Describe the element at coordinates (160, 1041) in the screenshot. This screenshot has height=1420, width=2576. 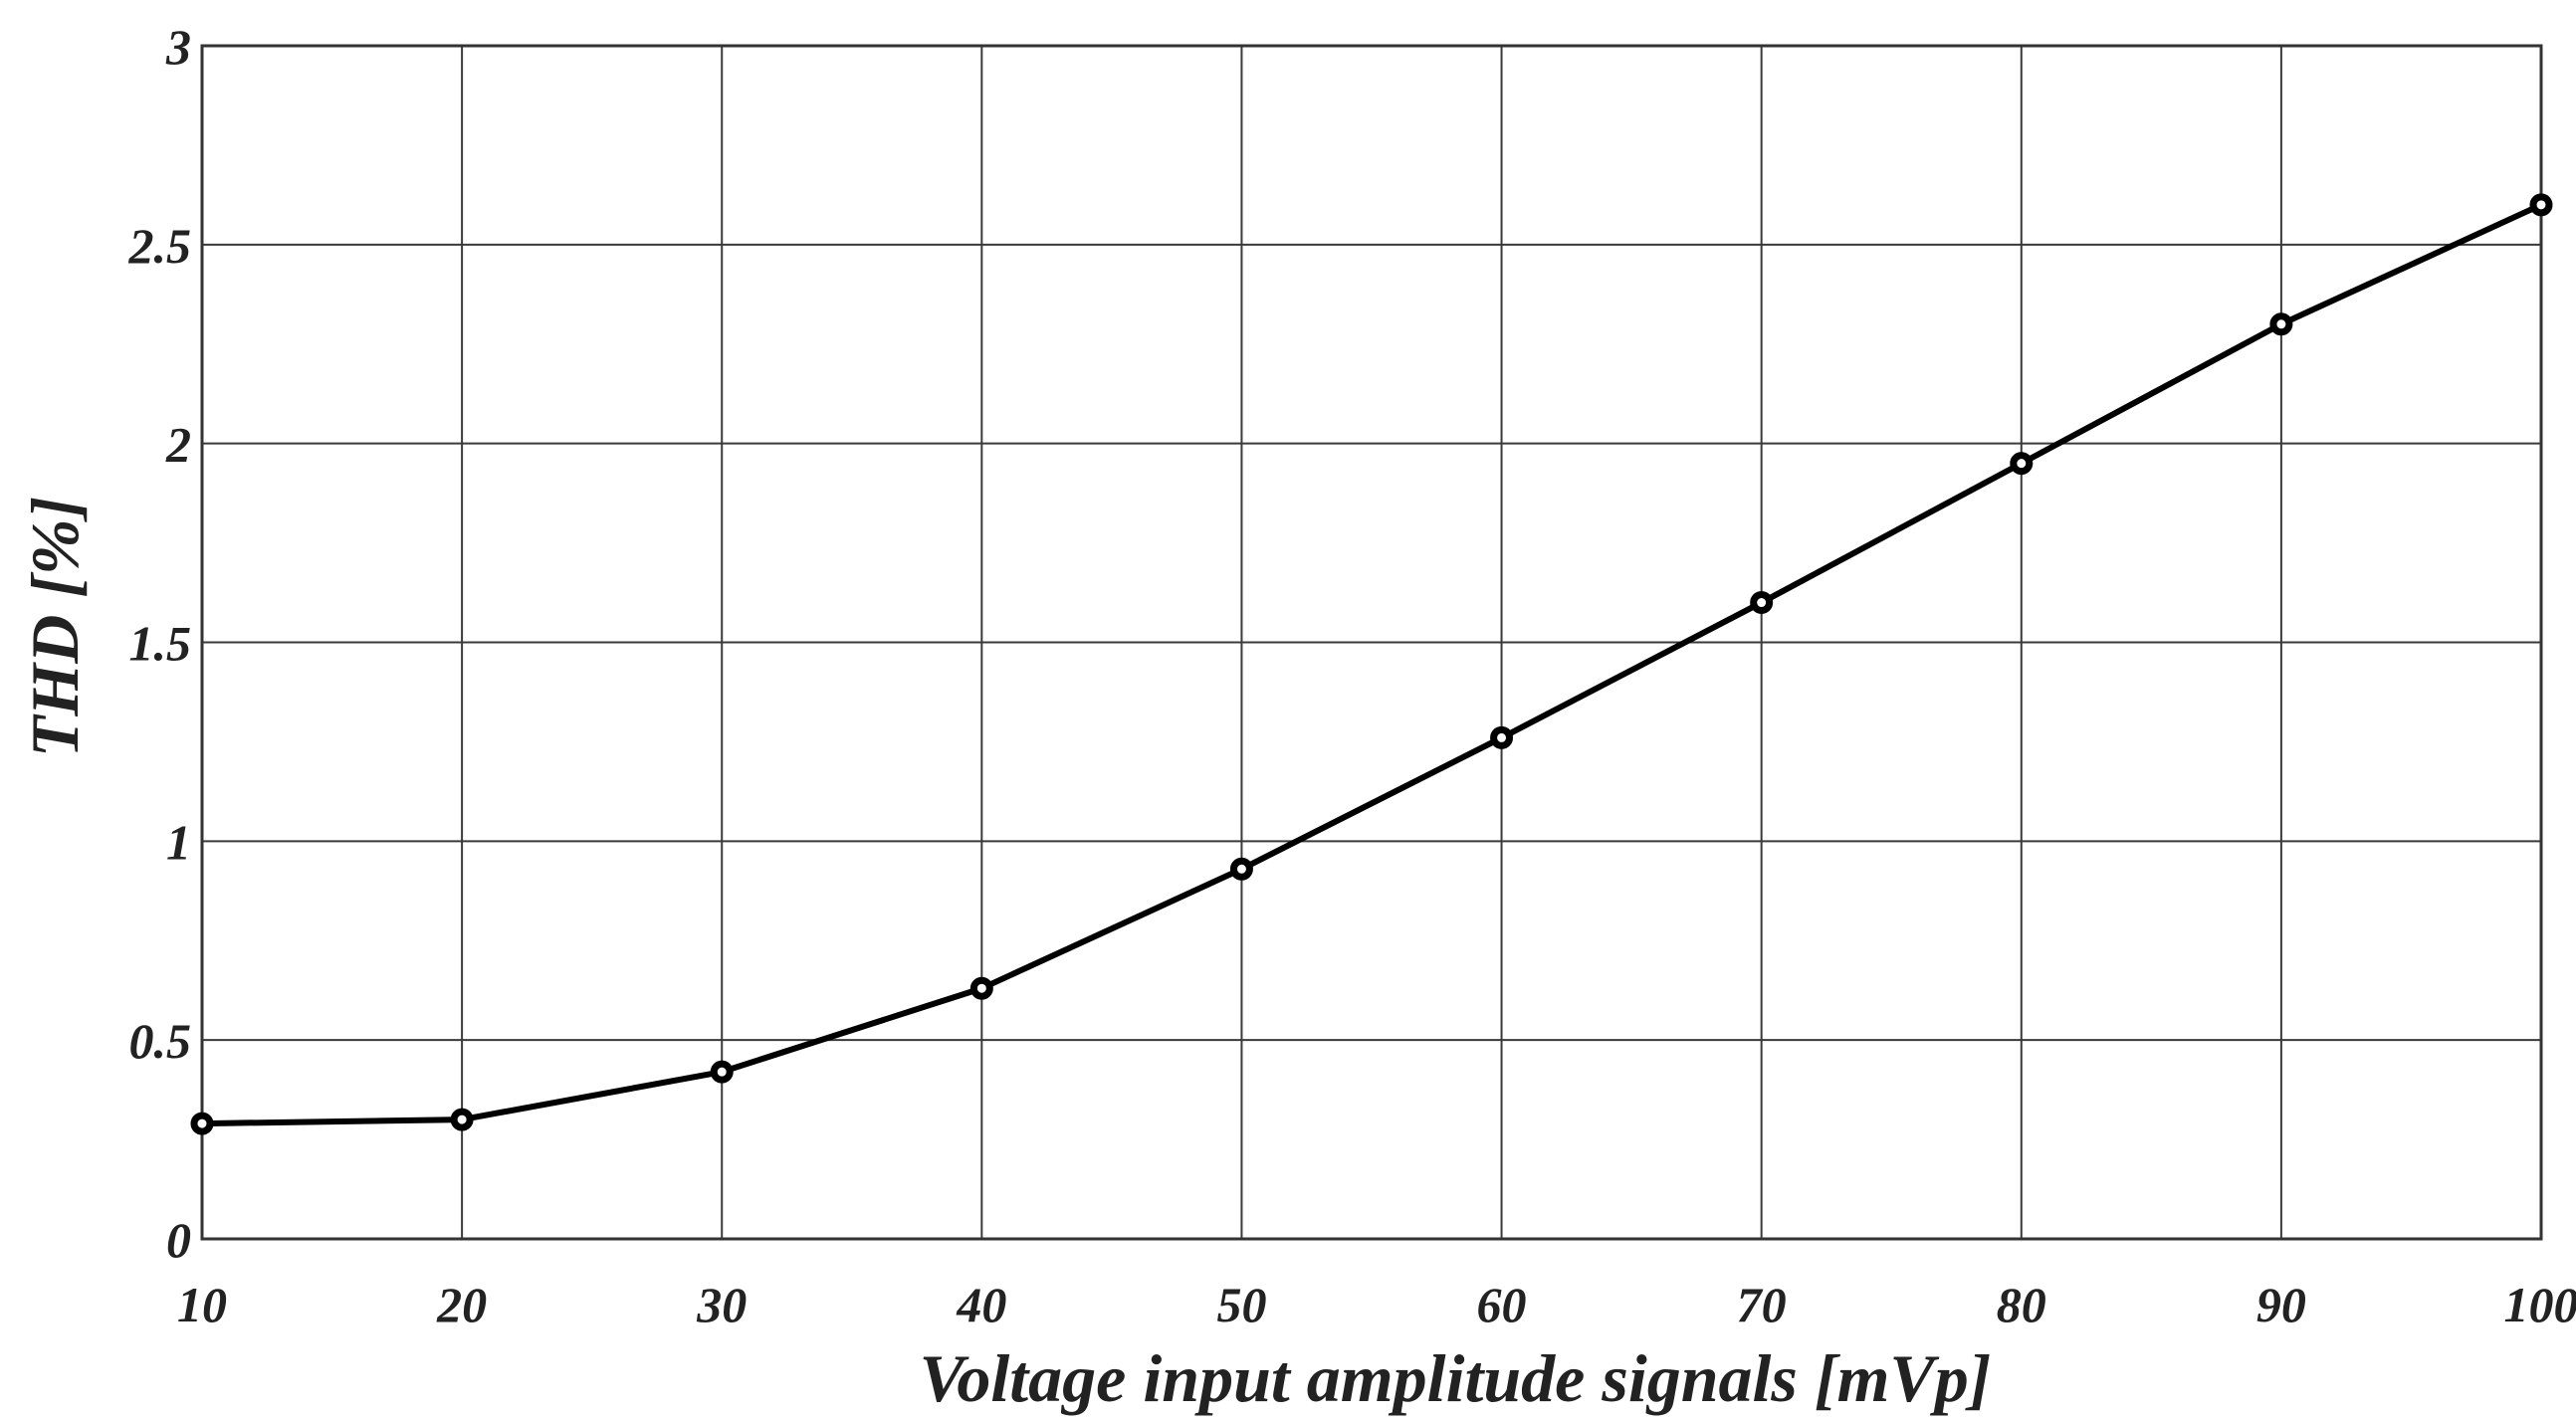
I see `y-tick-label: 0.5` at that location.